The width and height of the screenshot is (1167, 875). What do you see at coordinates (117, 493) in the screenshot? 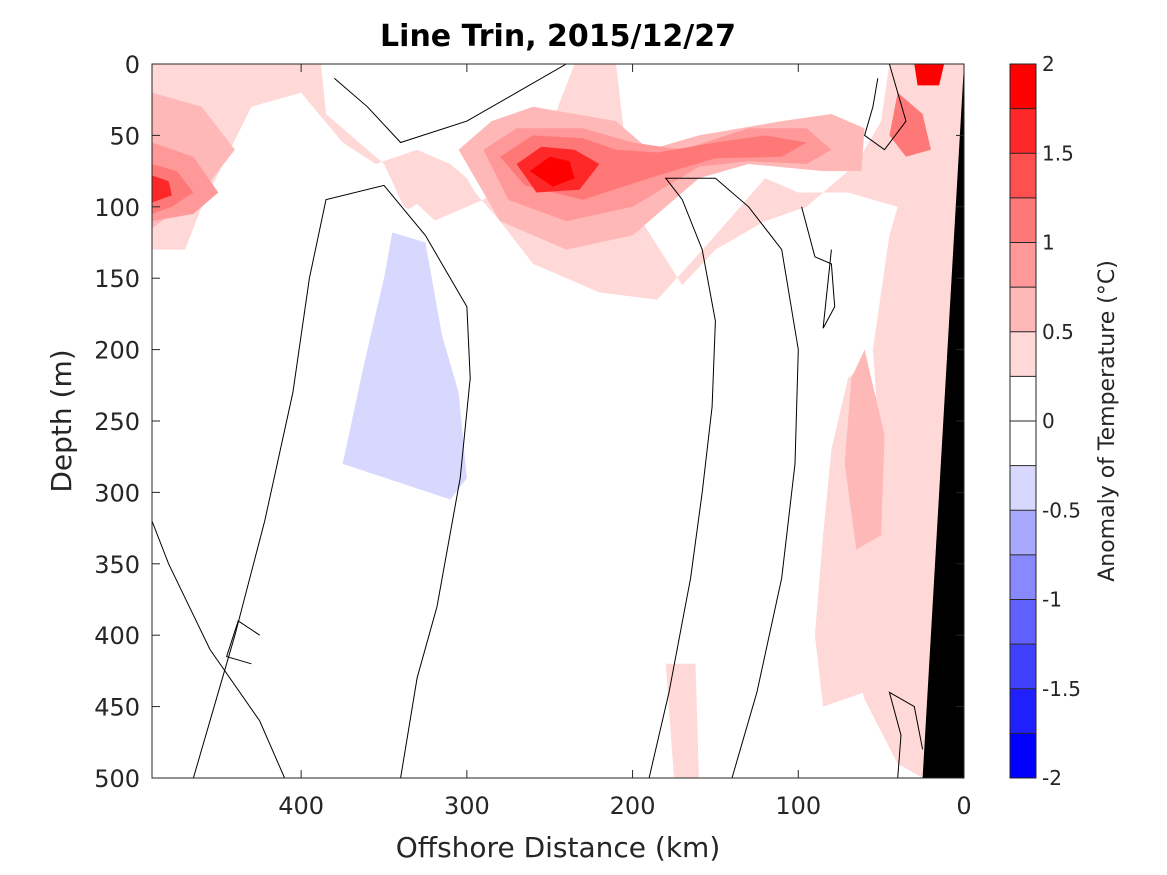
I see `y-tick-label: 300` at bounding box center [117, 493].